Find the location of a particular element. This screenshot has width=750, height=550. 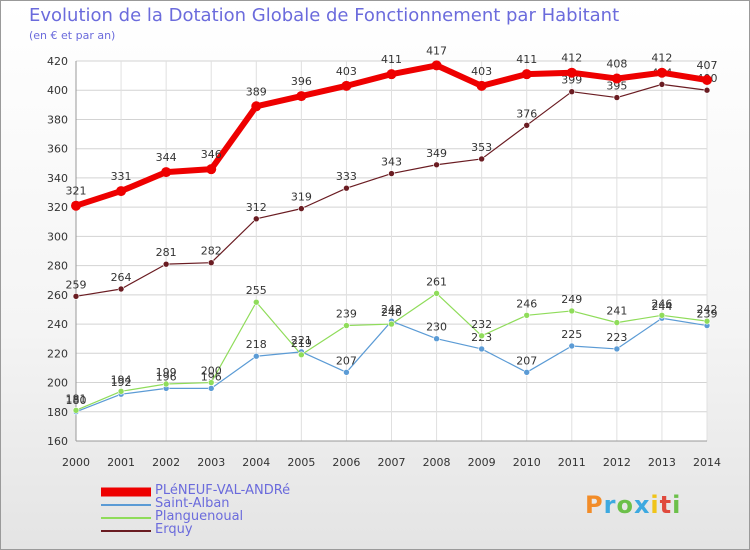

data-label: 241 is located at coordinates (616, 311).